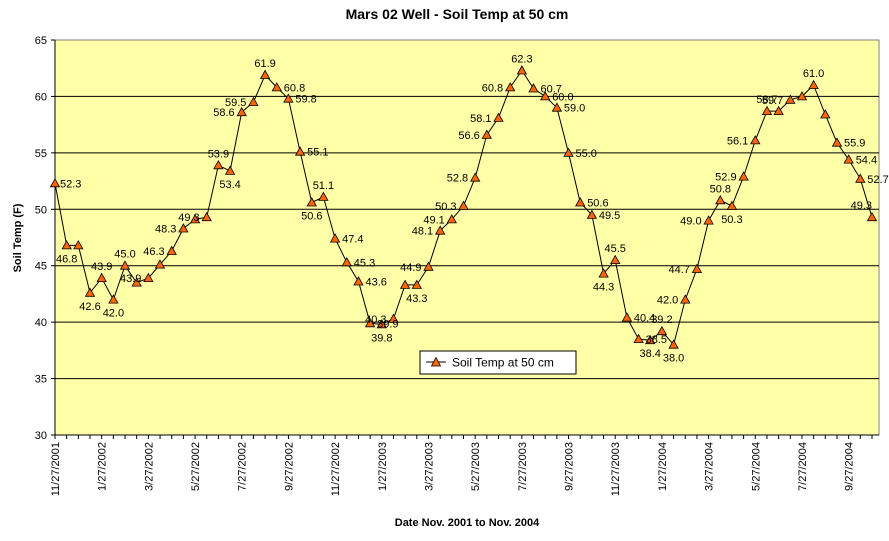 This screenshot has width=889, height=541. I want to click on data-label: 38.5, so click(656, 340).